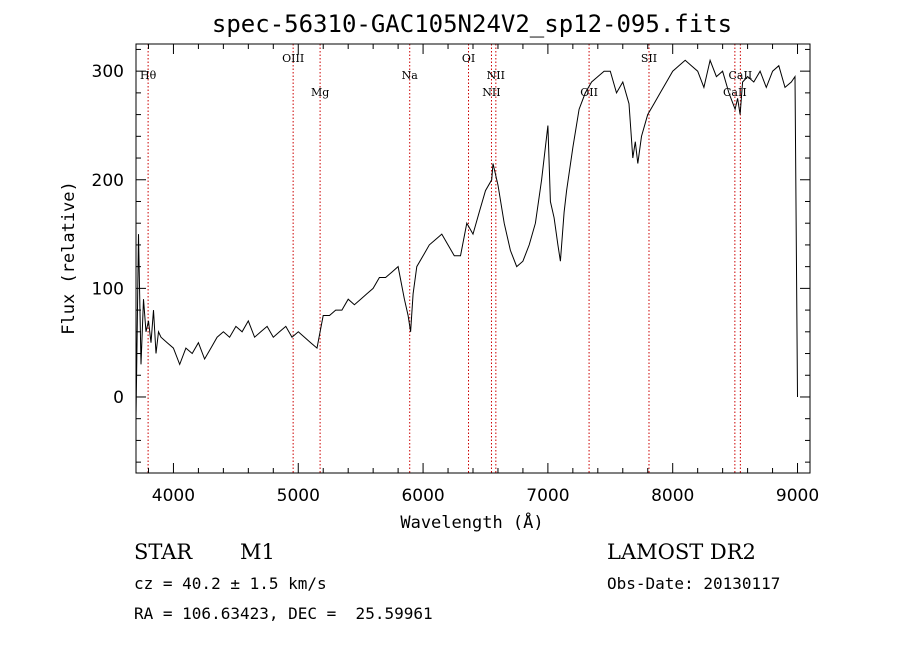  I want to click on line-marker-label-6: NII, so click(496, 75).